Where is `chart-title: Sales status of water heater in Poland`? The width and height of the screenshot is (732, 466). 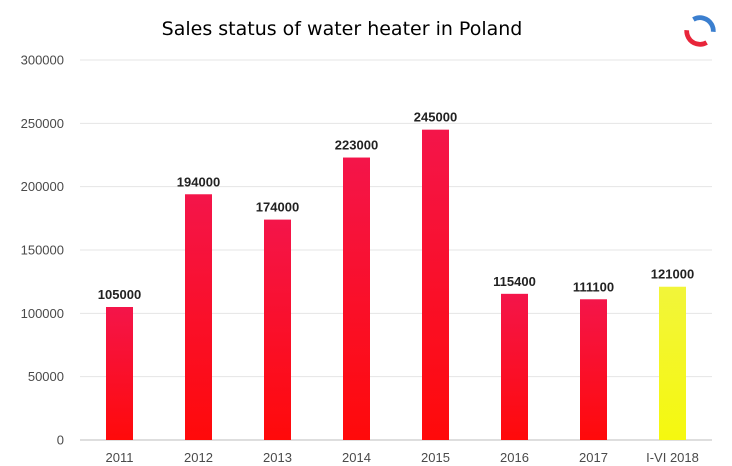 chart-title: Sales status of water heater in Poland is located at coordinates (342, 29).